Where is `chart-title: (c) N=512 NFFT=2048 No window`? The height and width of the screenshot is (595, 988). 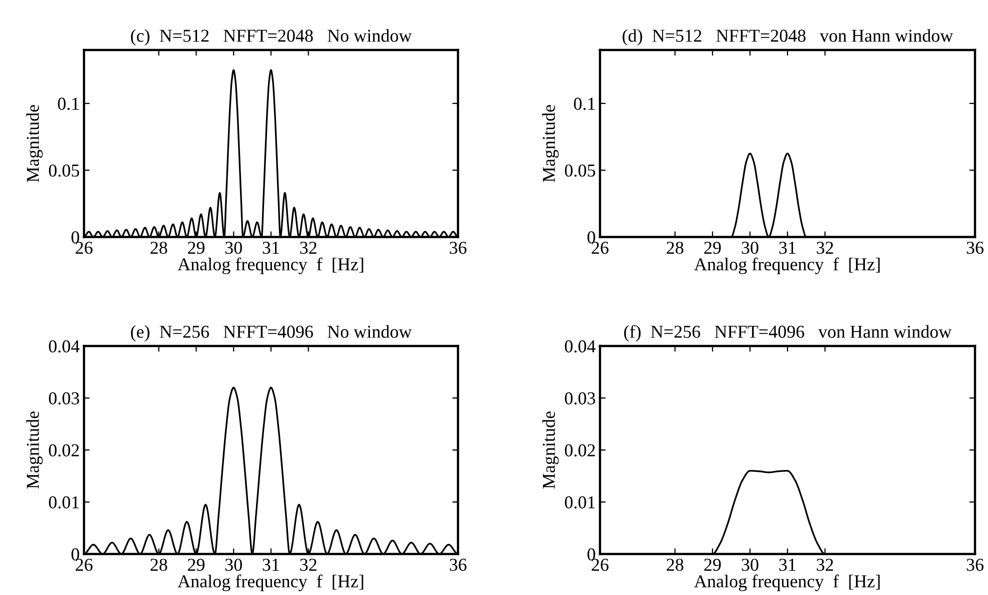
chart-title: (c) N=512 NFFT=2048 No window is located at coordinates (271, 37).